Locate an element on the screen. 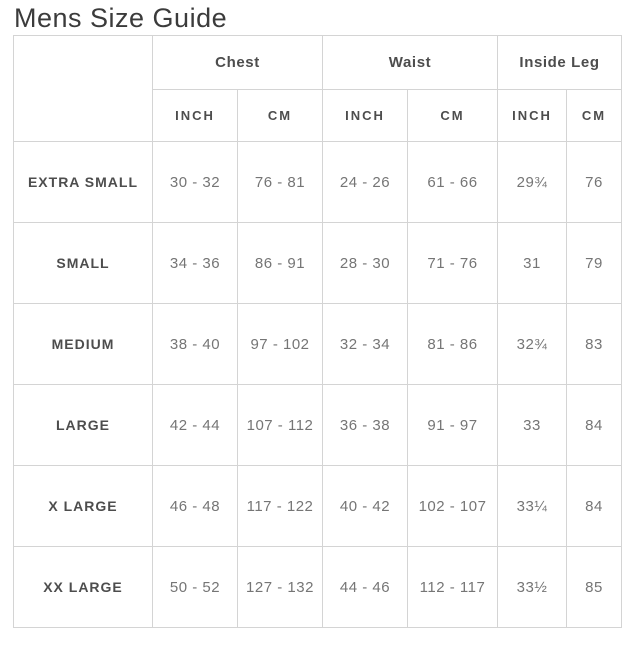 Image resolution: width=631 pixels, height=651 pixels. size-label: MEDIUM is located at coordinates (83, 344).